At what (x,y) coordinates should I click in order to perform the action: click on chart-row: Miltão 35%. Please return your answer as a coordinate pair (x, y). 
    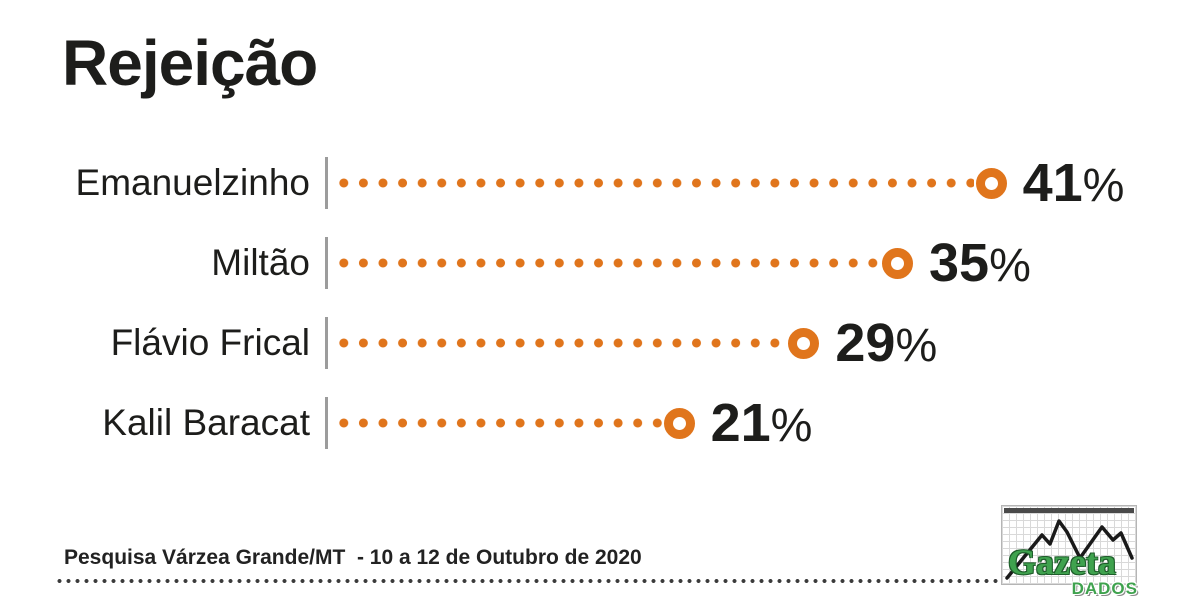
    Looking at the image, I should click on (600, 263).